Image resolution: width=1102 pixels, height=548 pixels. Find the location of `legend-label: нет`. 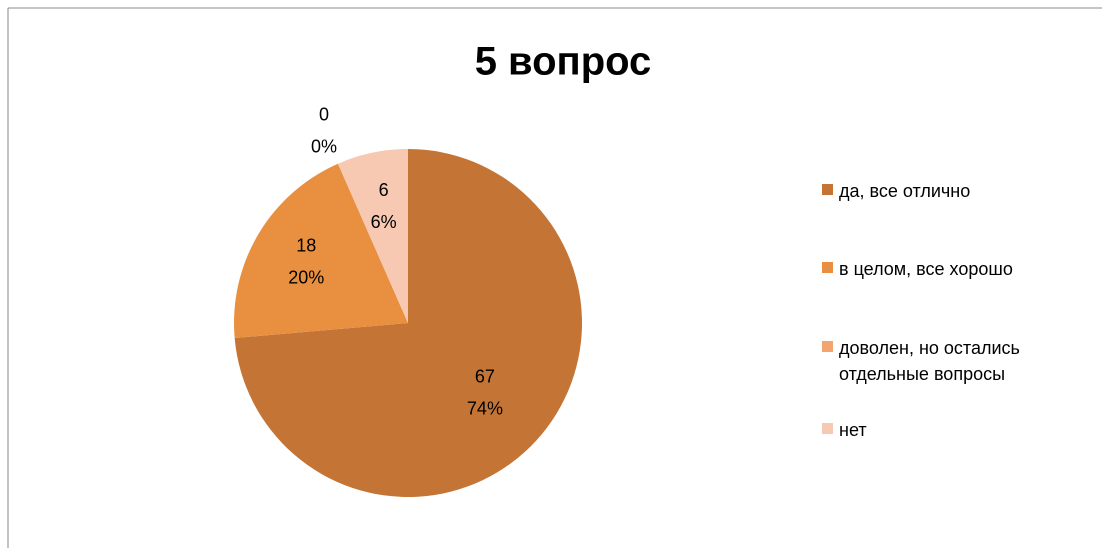

legend-label: нет is located at coordinates (853, 430).